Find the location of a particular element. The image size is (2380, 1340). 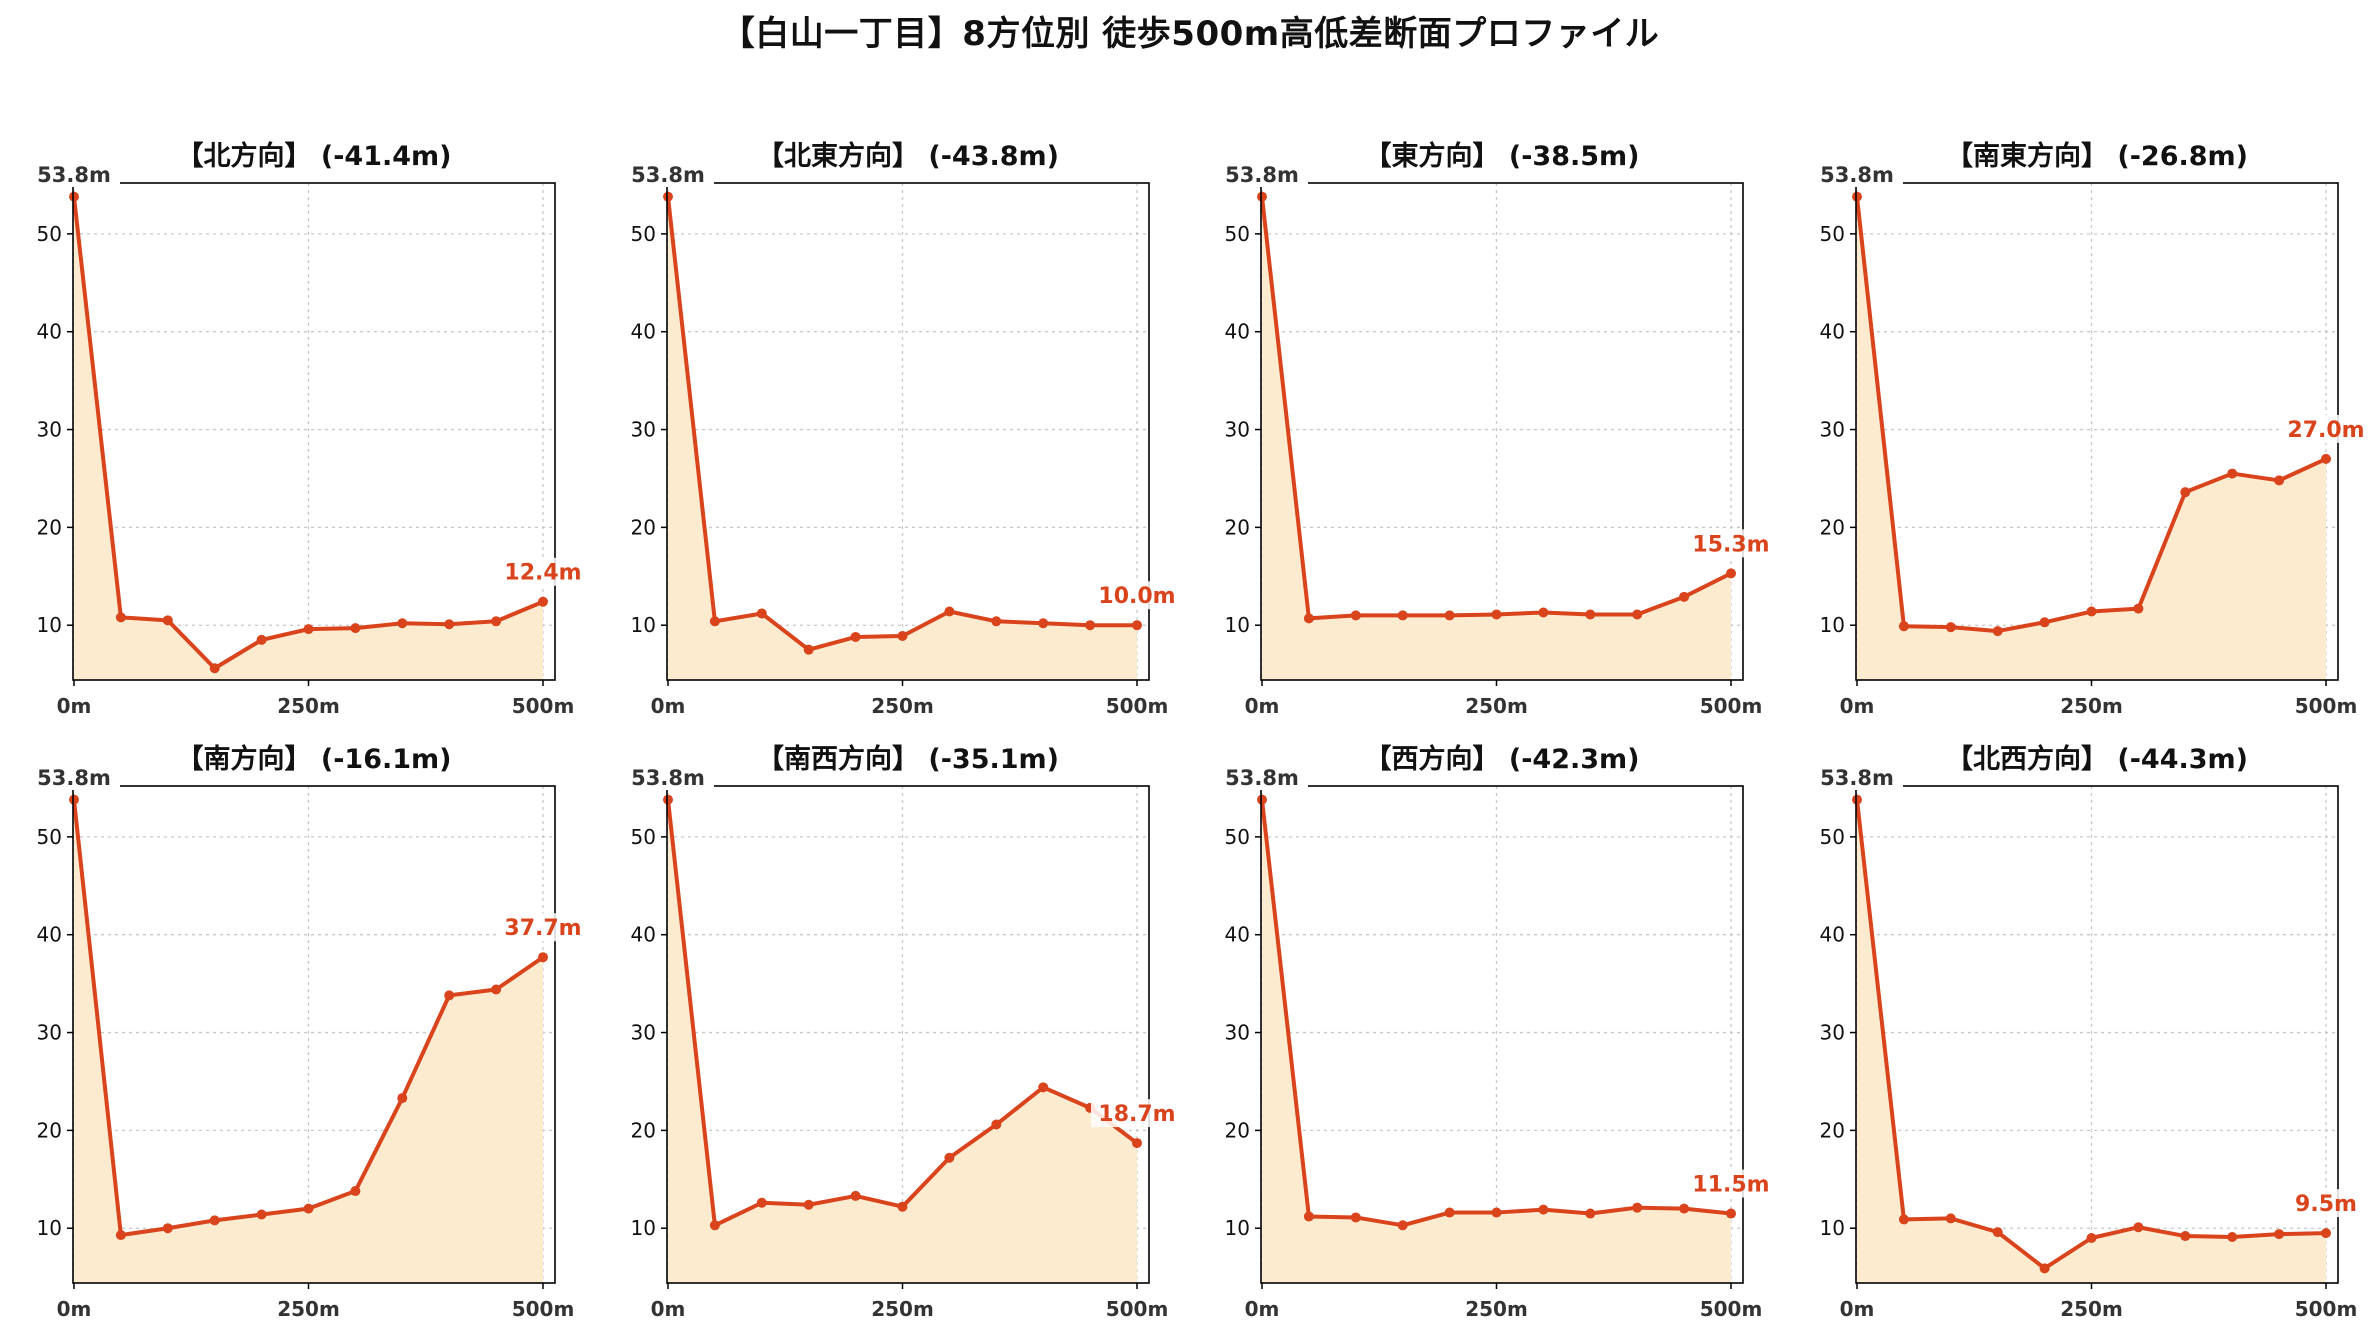

end-elevation-label: 11.5m is located at coordinates (1730, 1185).